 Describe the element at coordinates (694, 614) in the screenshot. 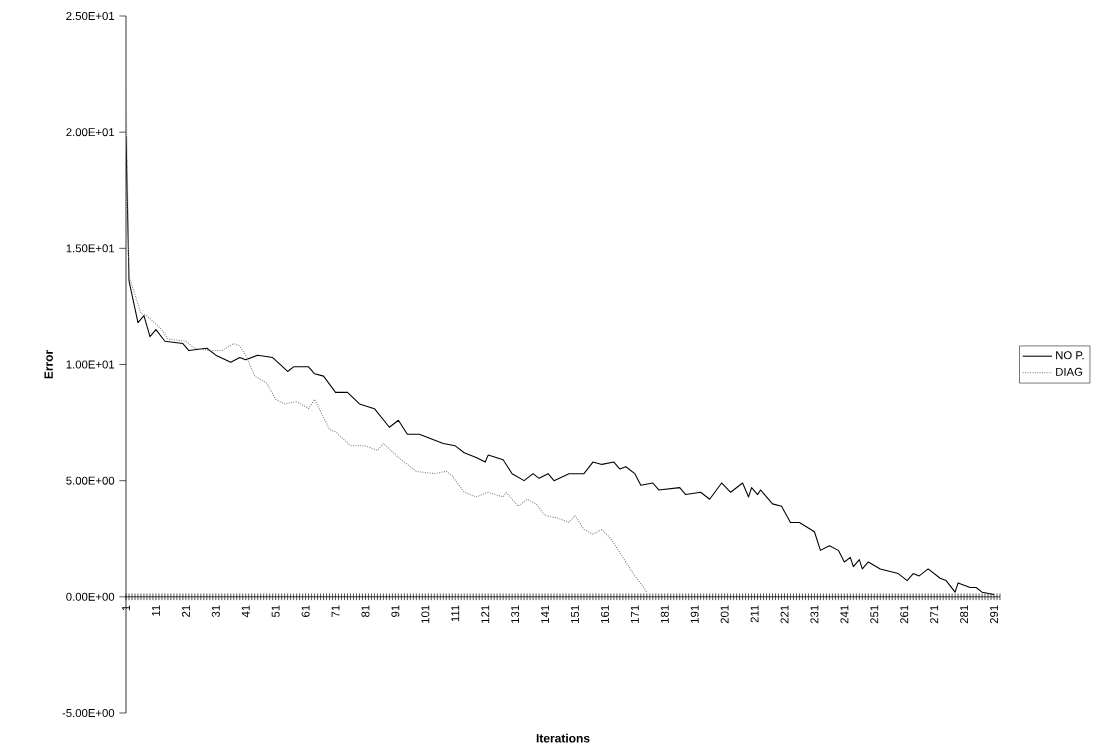

I see `x-tick-label: 191` at that location.